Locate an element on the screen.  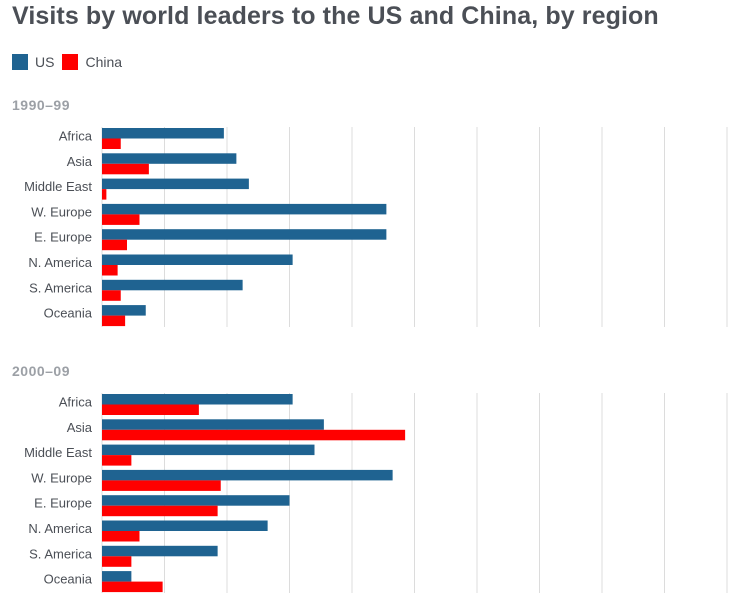
legend-label-us: US is located at coordinates (45, 62).